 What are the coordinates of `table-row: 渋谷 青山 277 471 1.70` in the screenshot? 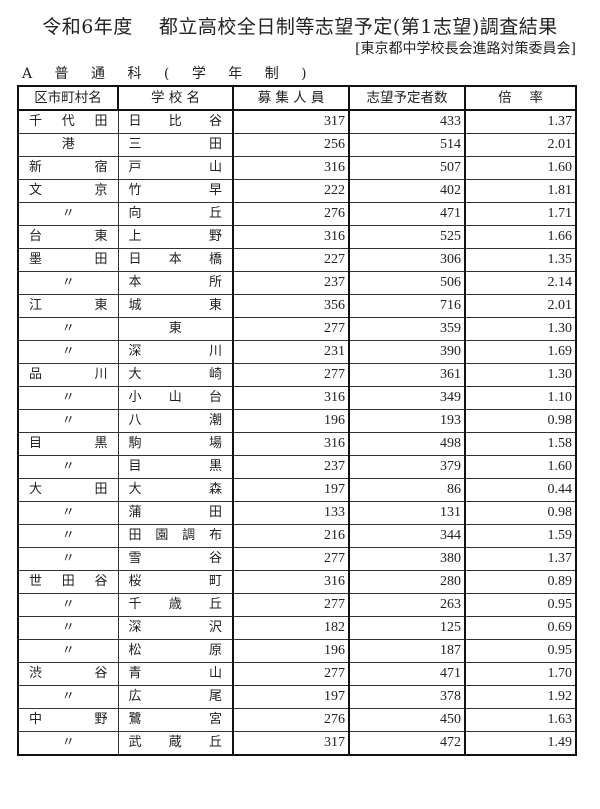 It's located at (297, 674).